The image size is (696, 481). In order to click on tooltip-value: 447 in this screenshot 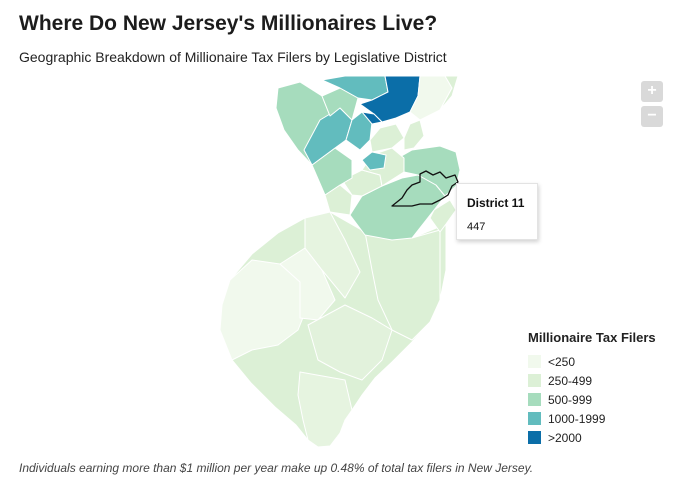, I will do `click(476, 227)`.